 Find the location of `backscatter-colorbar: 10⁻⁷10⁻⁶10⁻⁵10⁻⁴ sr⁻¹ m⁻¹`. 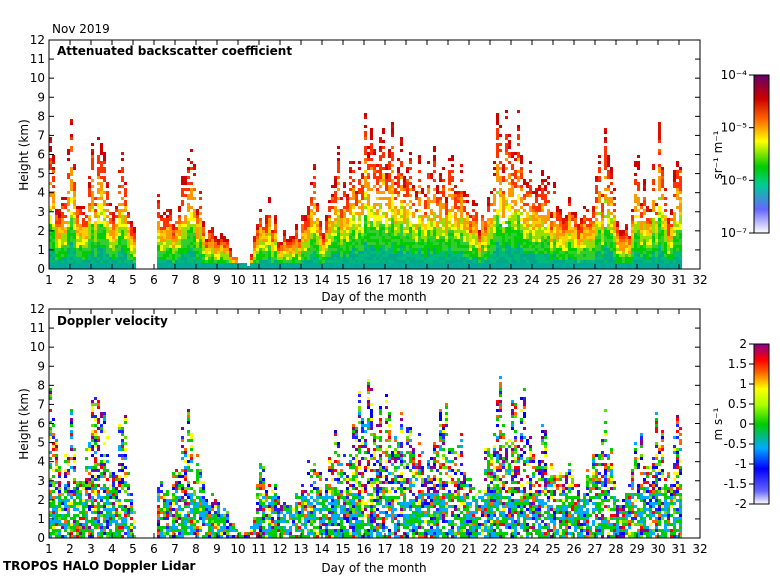

backscatter-colorbar: 10⁻⁷10⁻⁶10⁻⁵10⁻⁴ sr⁻¹ m⁻¹ is located at coordinates (740, 154).